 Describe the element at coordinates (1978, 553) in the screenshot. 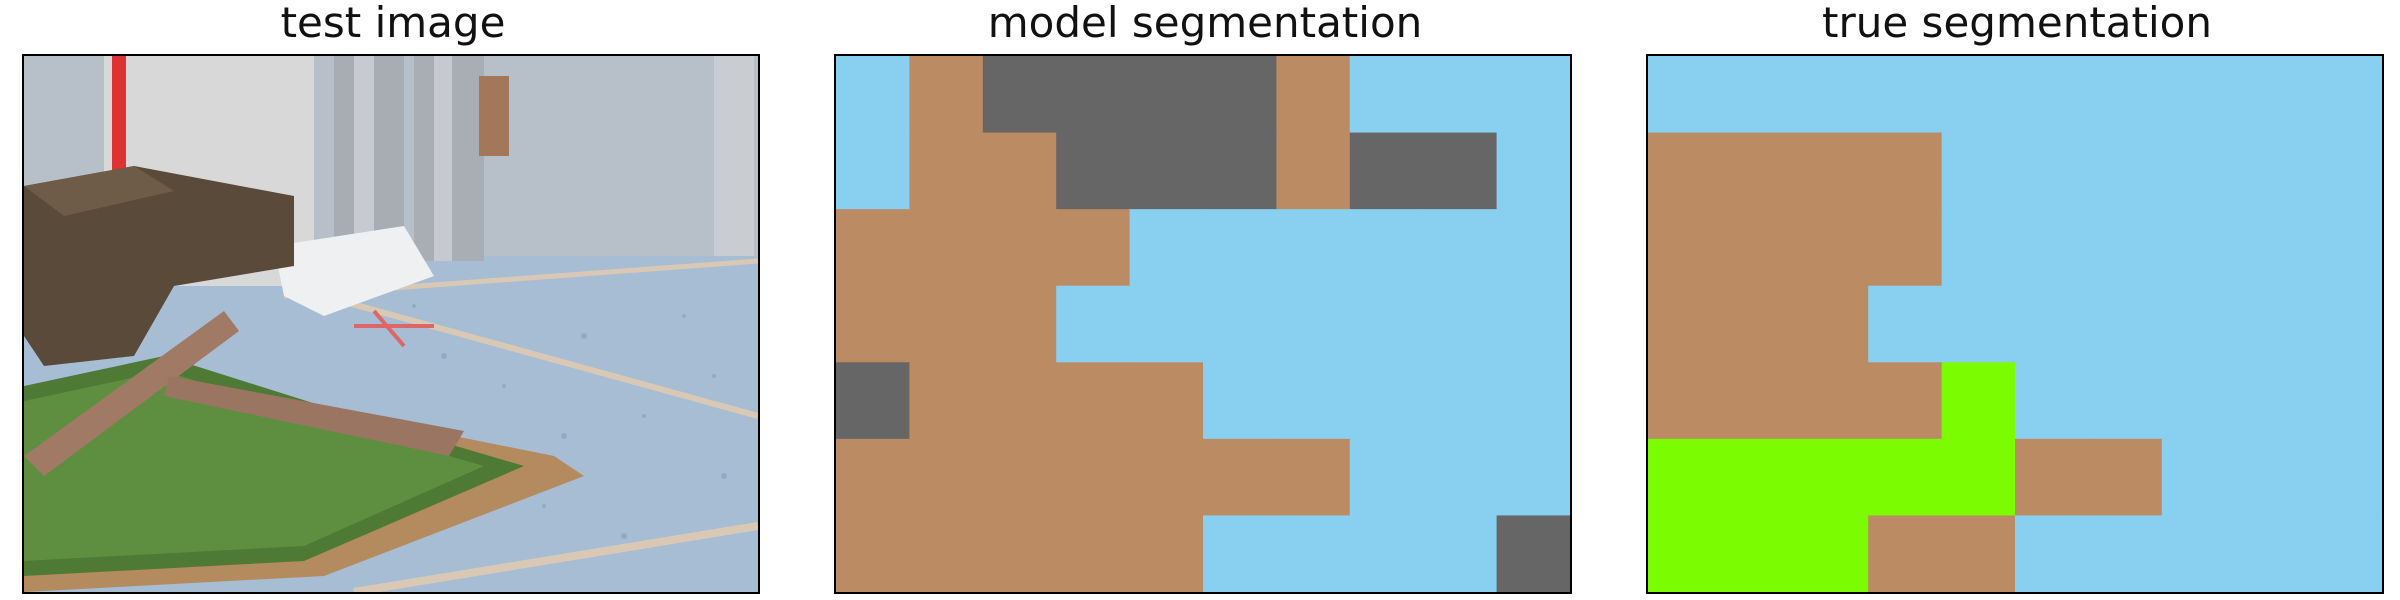

I see `true-seg-cell-r6-c4` at that location.